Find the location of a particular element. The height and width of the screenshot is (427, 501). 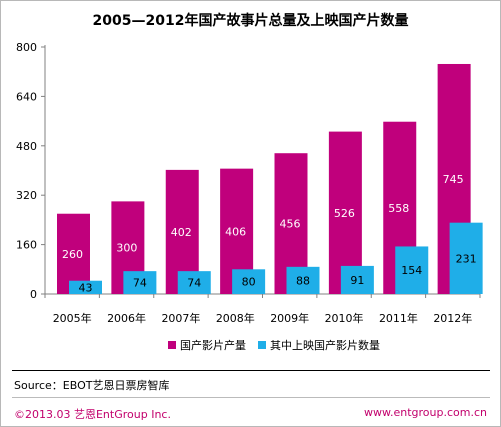

data-label-production: 406 is located at coordinates (235, 231).